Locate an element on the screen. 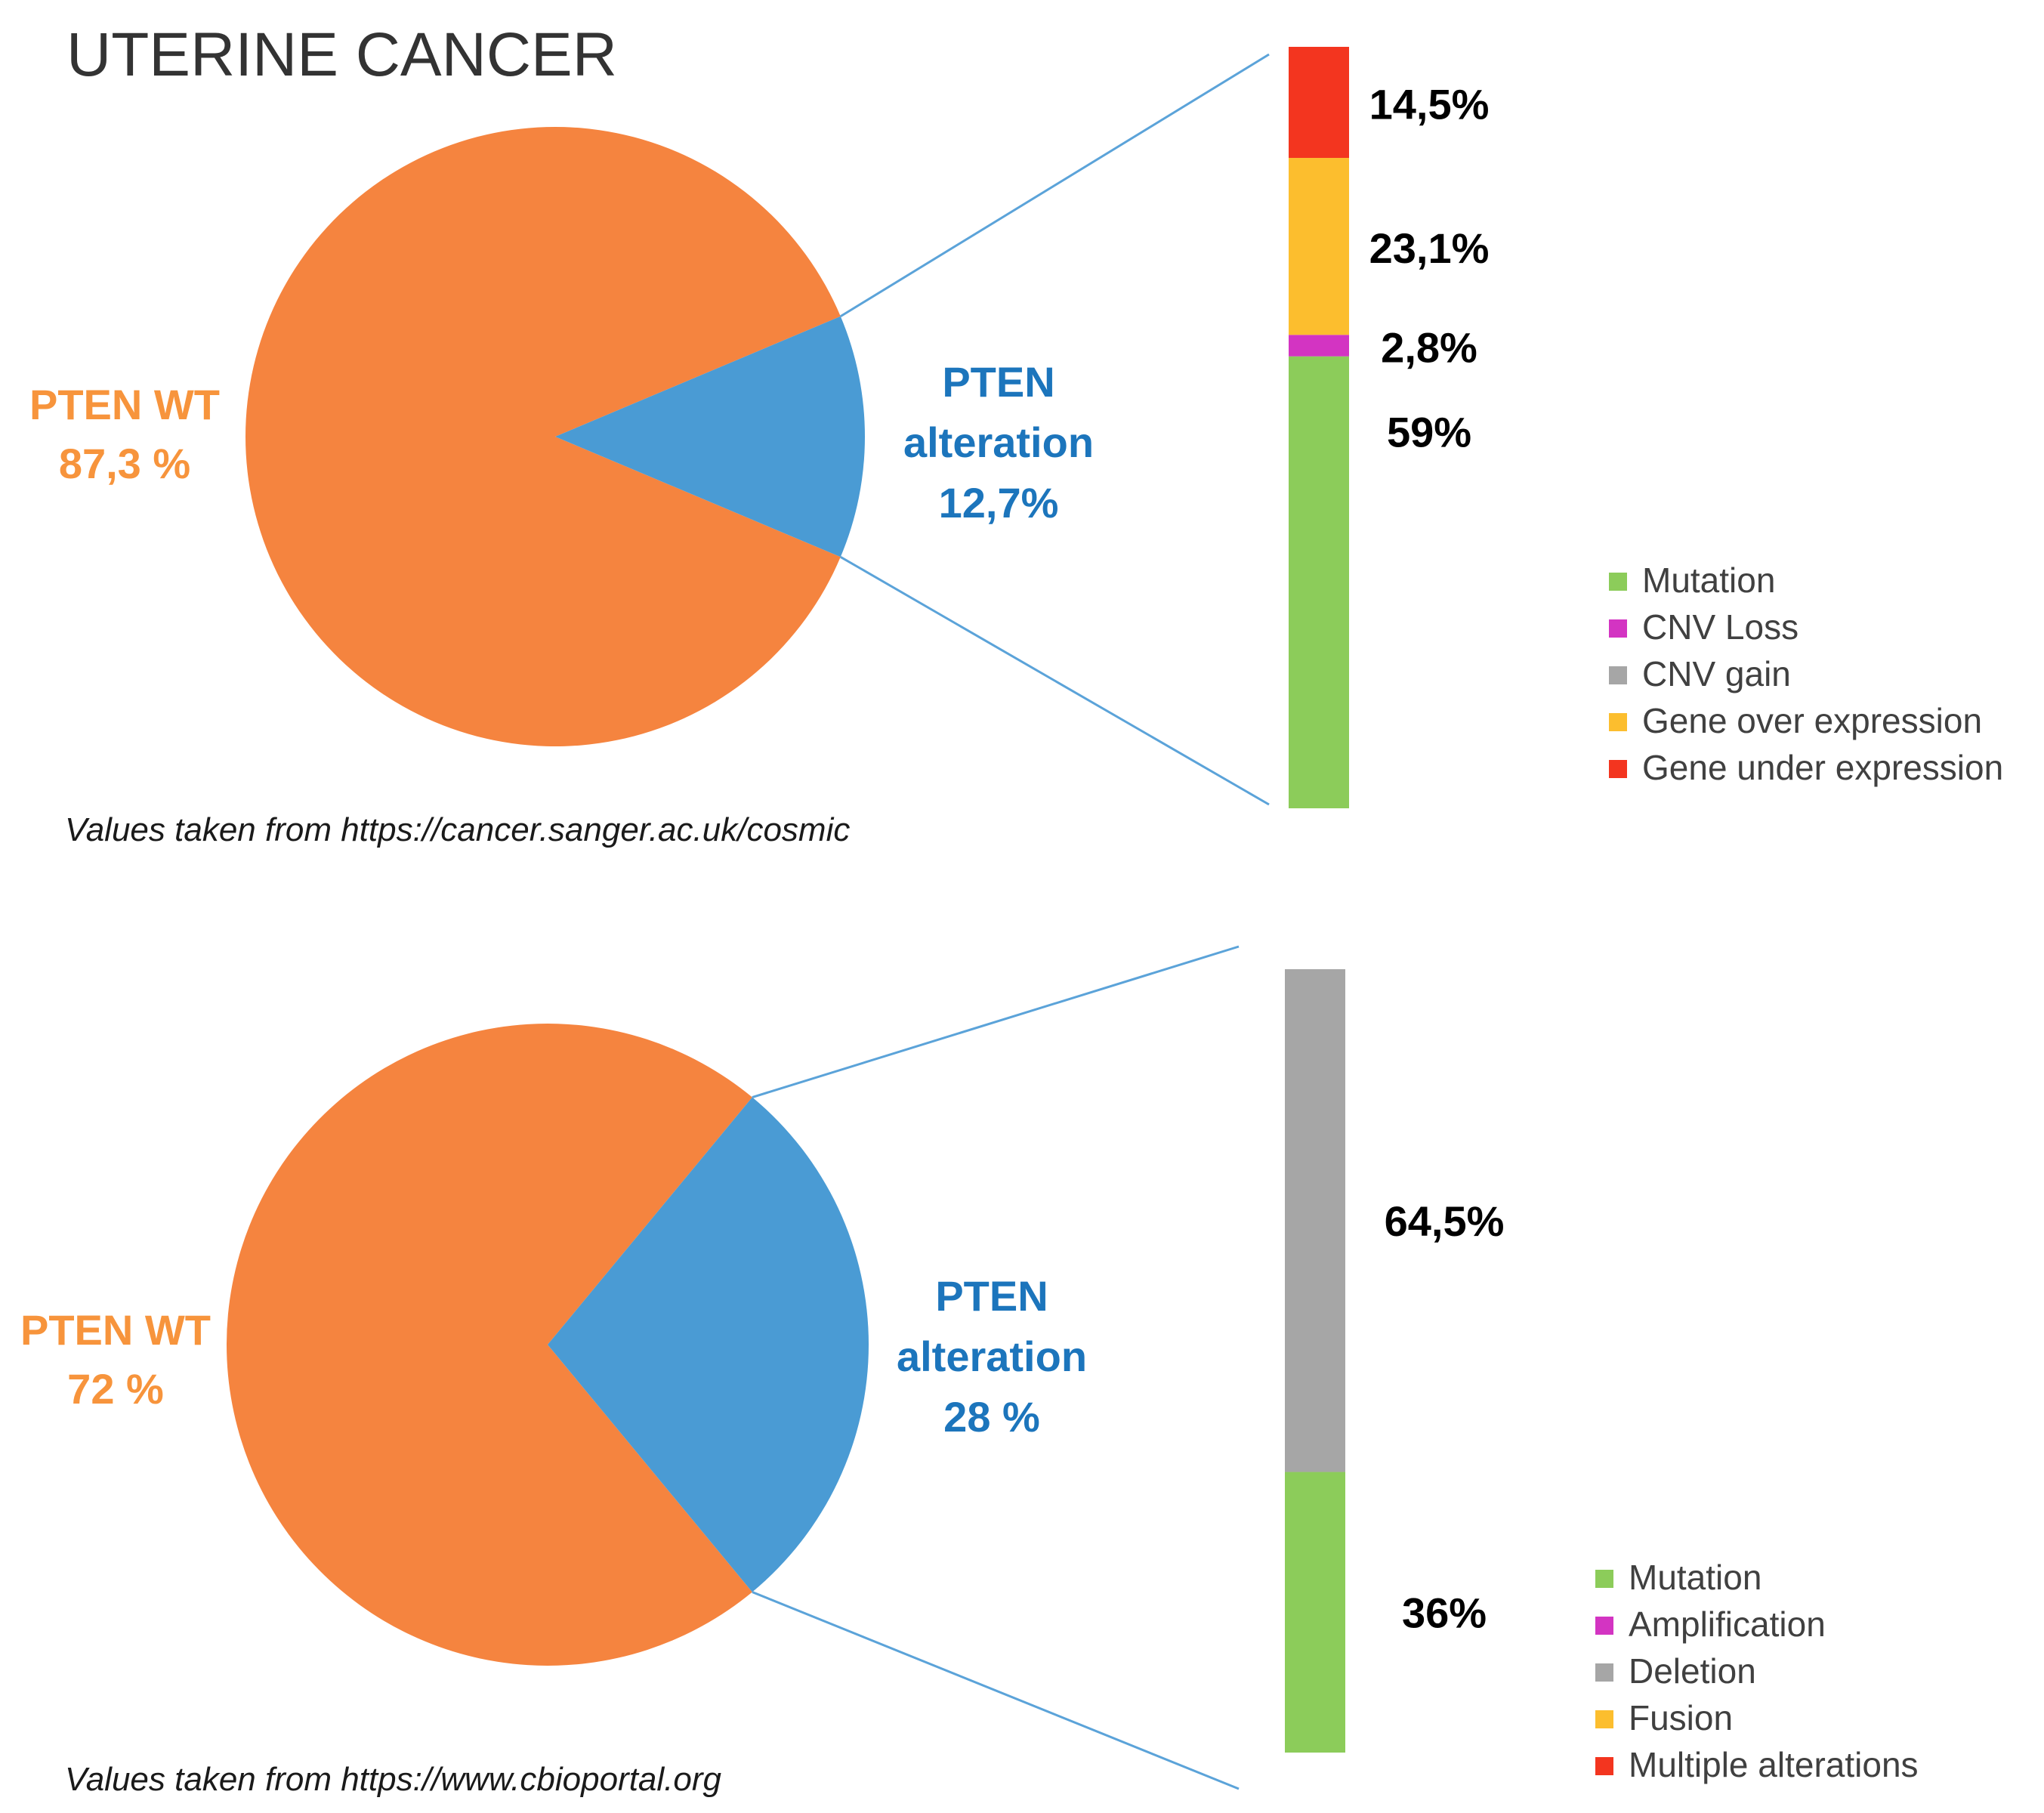  legend-label: Multiple alterations is located at coordinates (1774, 1764).